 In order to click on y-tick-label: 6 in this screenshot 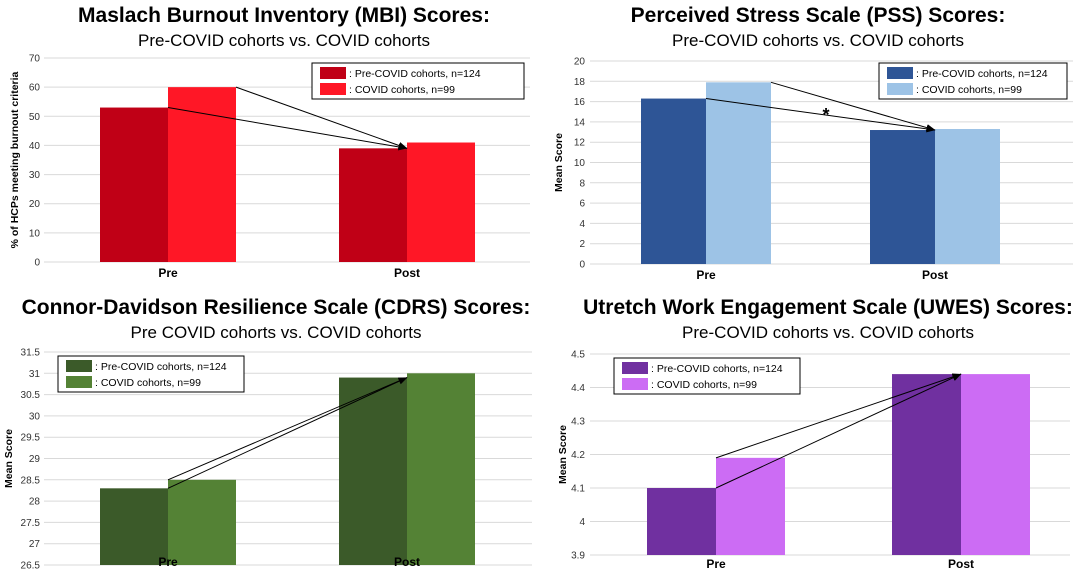, I will do `click(582, 204)`.